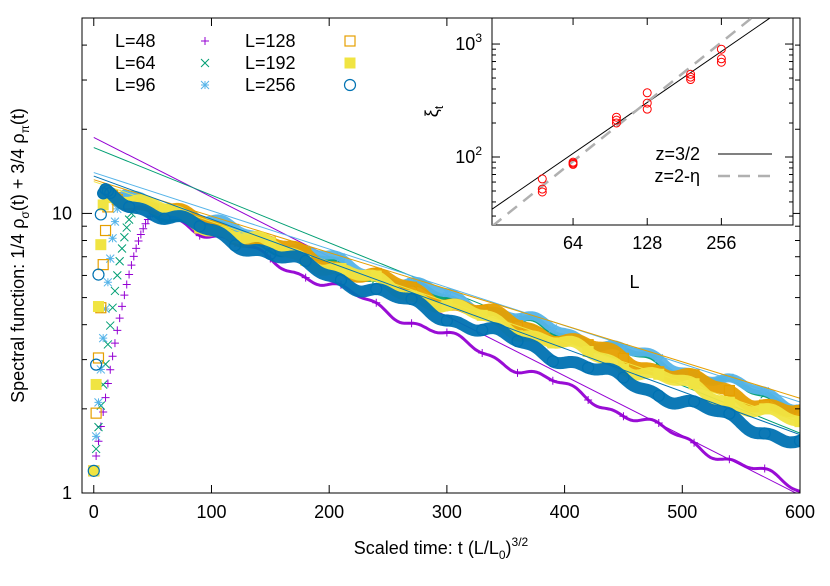 The height and width of the screenshot is (586, 830). What do you see at coordinates (634, 282) in the screenshot?
I see `inset-x-axis-label: L` at bounding box center [634, 282].